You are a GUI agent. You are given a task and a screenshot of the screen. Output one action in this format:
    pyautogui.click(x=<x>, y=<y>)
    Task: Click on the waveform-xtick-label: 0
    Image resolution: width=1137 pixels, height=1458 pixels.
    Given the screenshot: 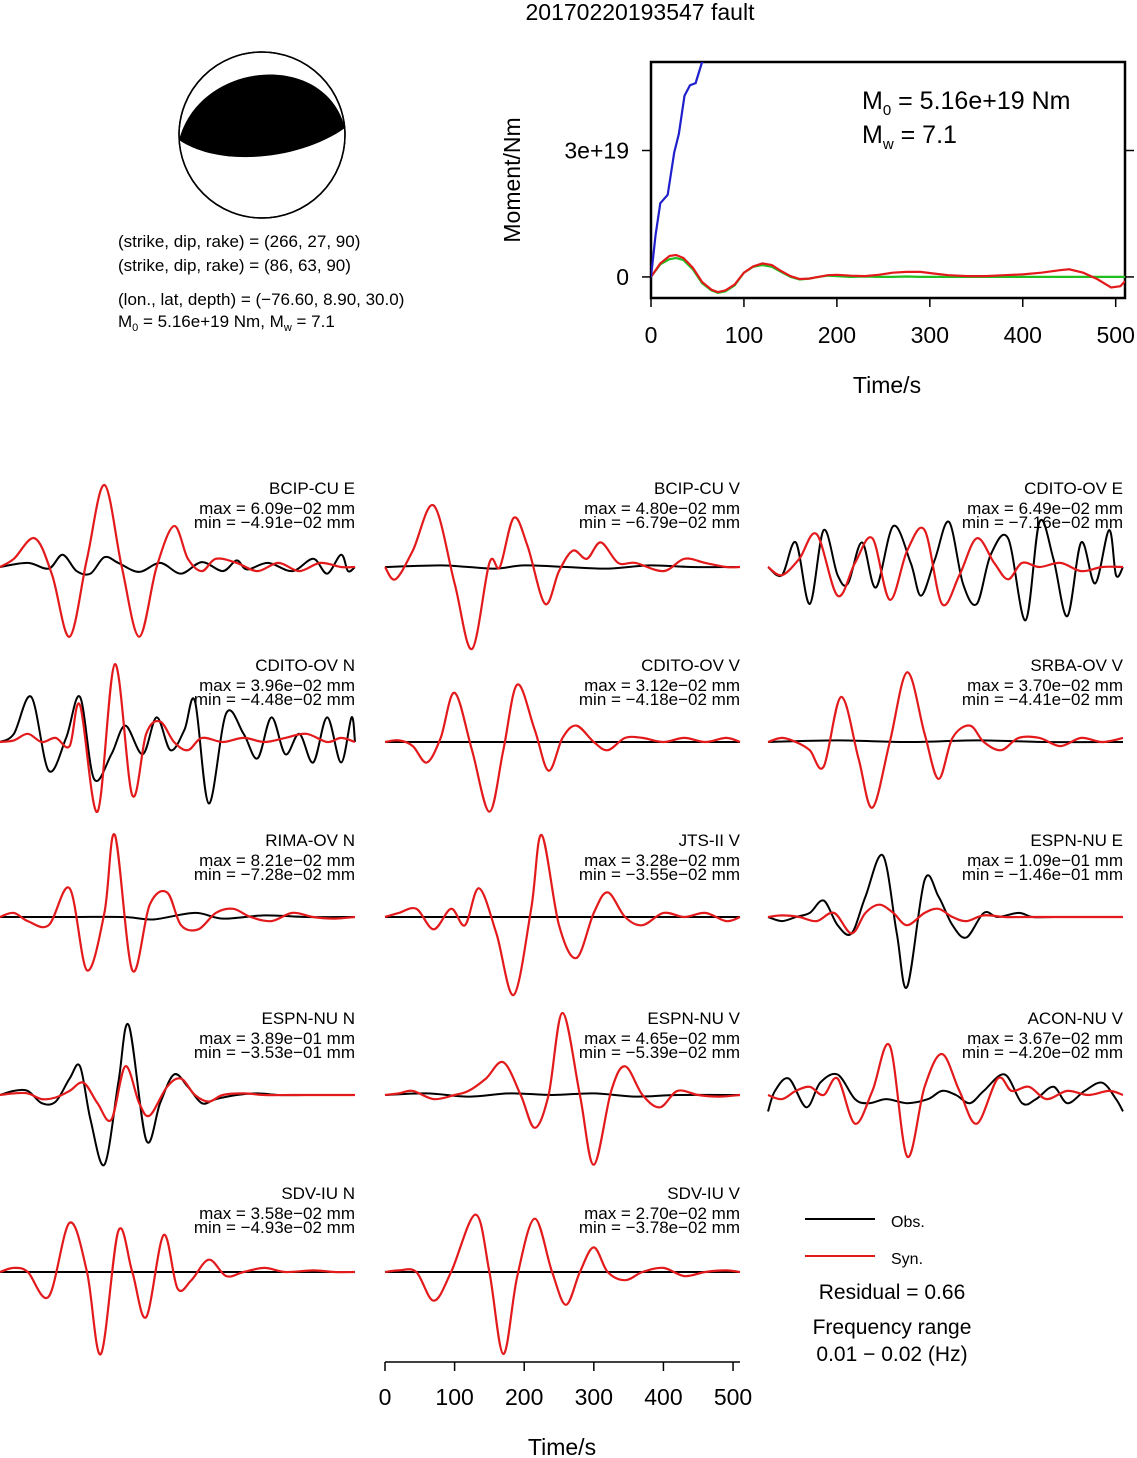 What is the action you would take?
    pyautogui.click(x=385, y=1397)
    